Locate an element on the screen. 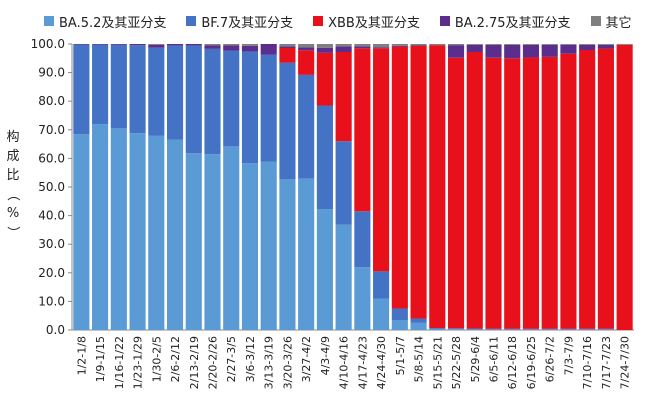 The image size is (660, 404). x-tick-label: 6/12-6/18 is located at coordinates (512, 362).